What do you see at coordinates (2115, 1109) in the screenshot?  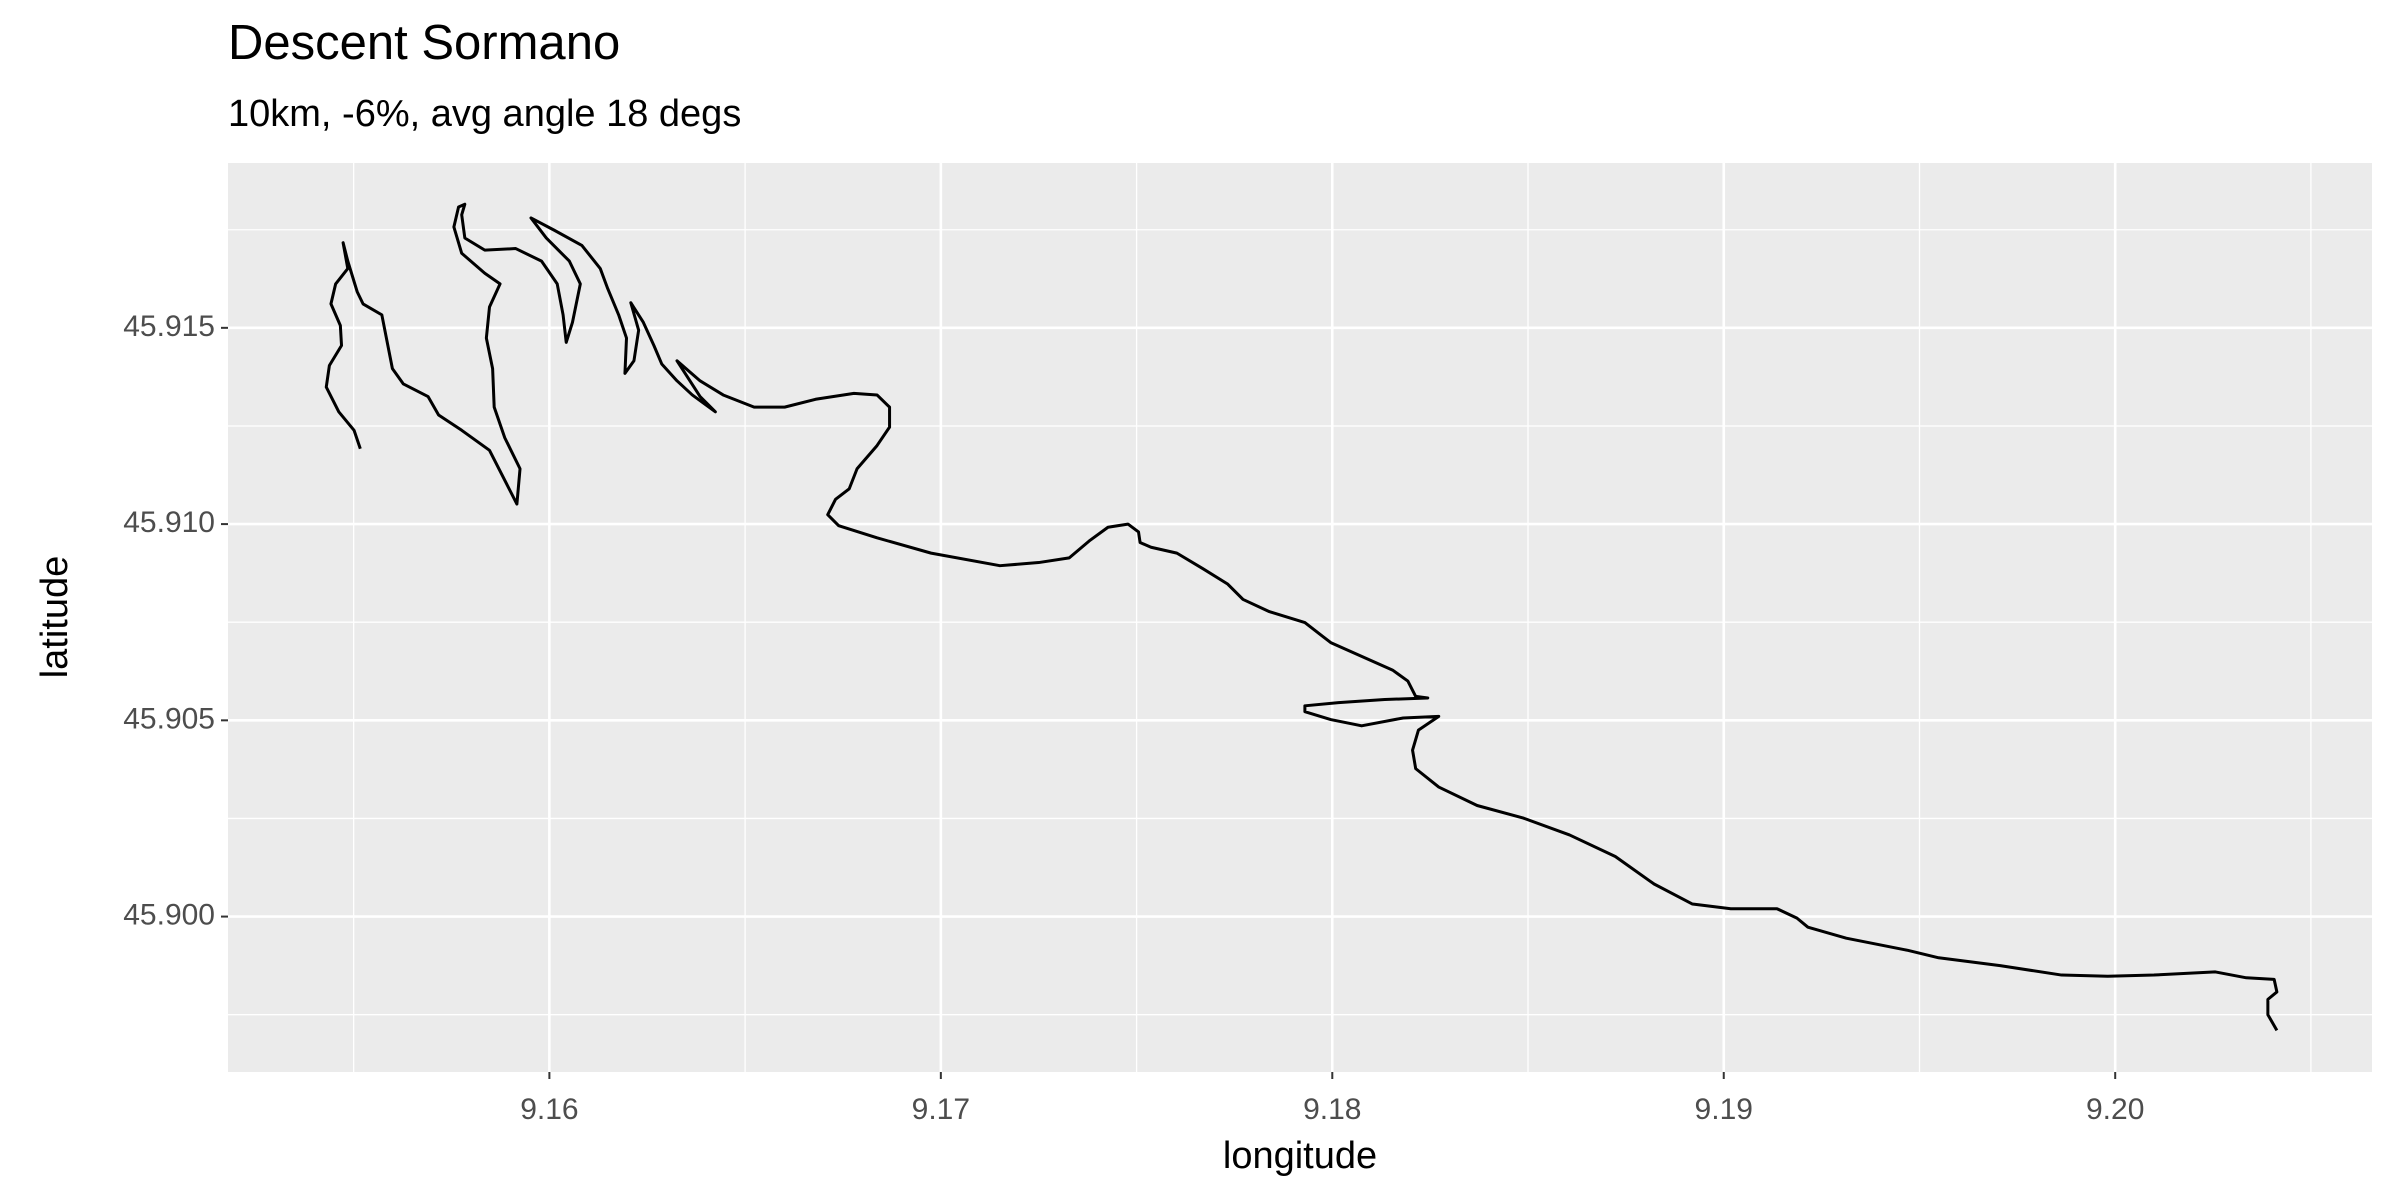 I see `x-tick-label: 9.20` at bounding box center [2115, 1109].